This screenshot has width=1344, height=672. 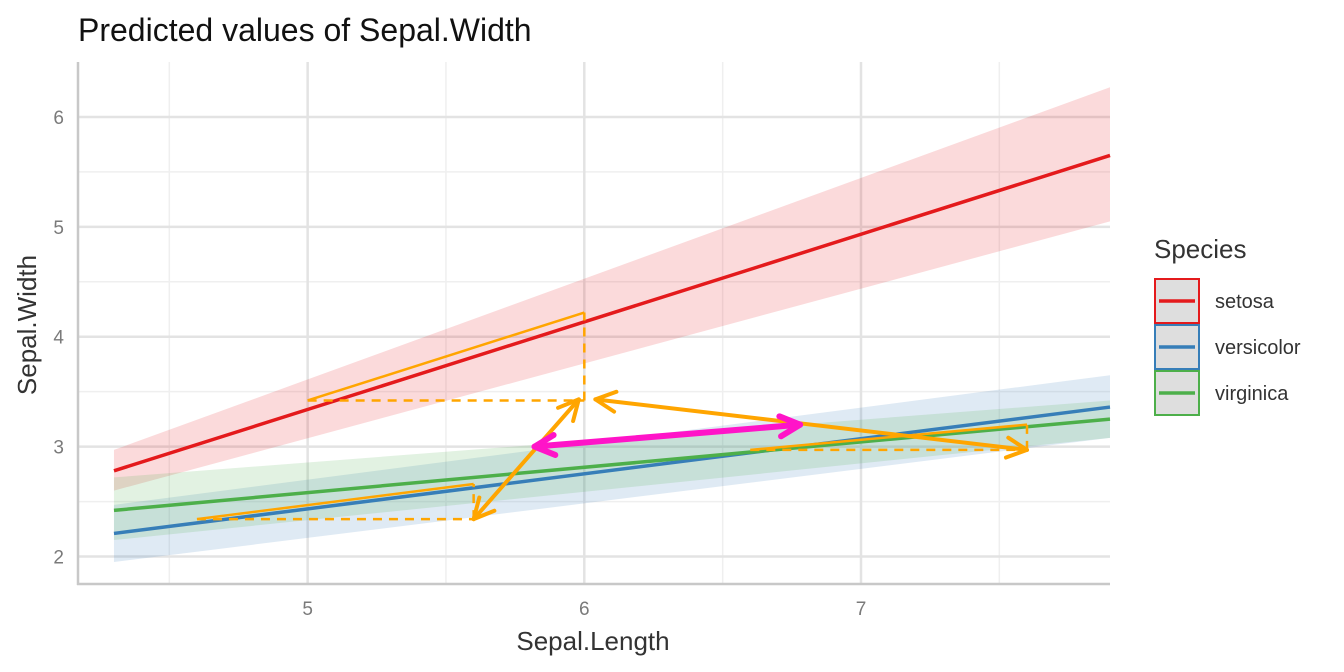 What do you see at coordinates (305, 30) in the screenshot?
I see `chart-title: Predicted values of Sepal.Width` at bounding box center [305, 30].